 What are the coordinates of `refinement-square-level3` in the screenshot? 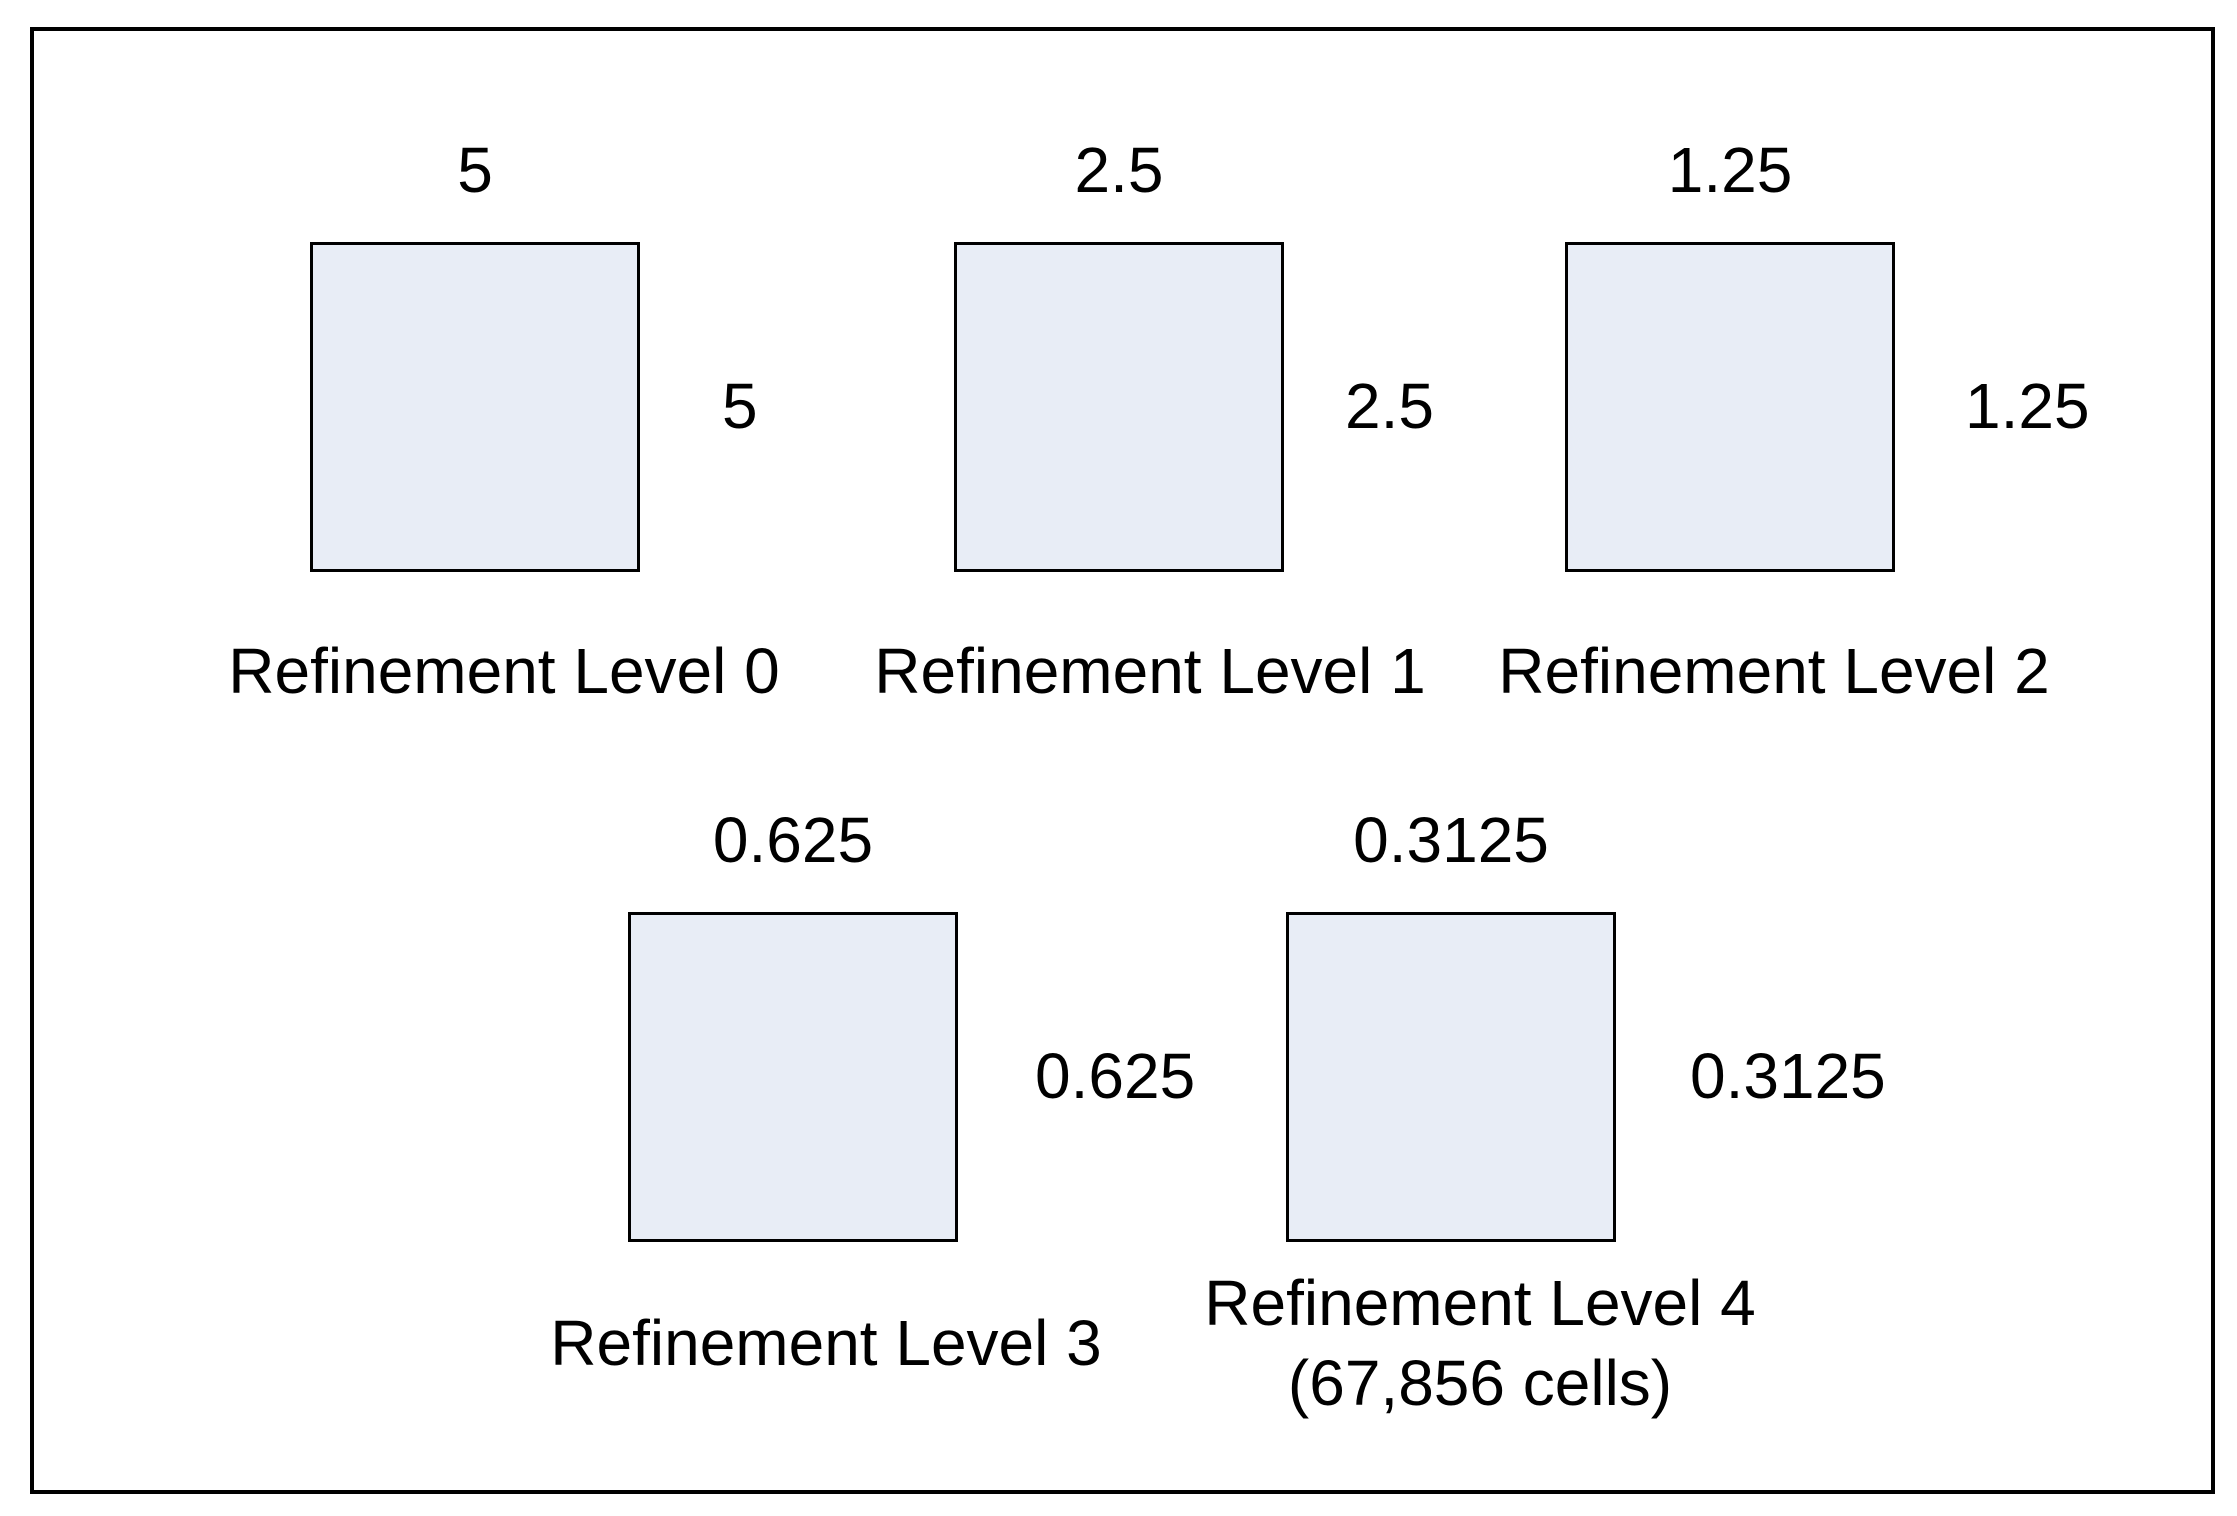 It's located at (793, 1077).